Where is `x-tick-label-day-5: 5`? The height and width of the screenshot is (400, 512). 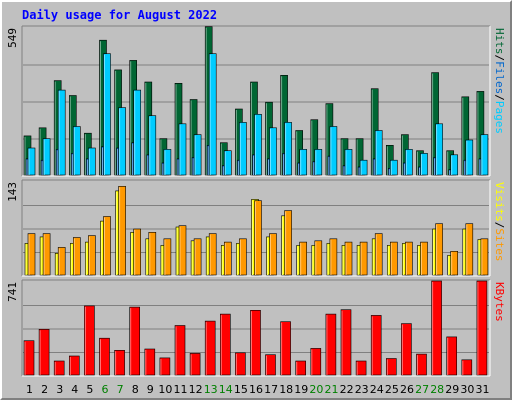
x-tick-label-day-5: 5 is located at coordinates (89, 389).